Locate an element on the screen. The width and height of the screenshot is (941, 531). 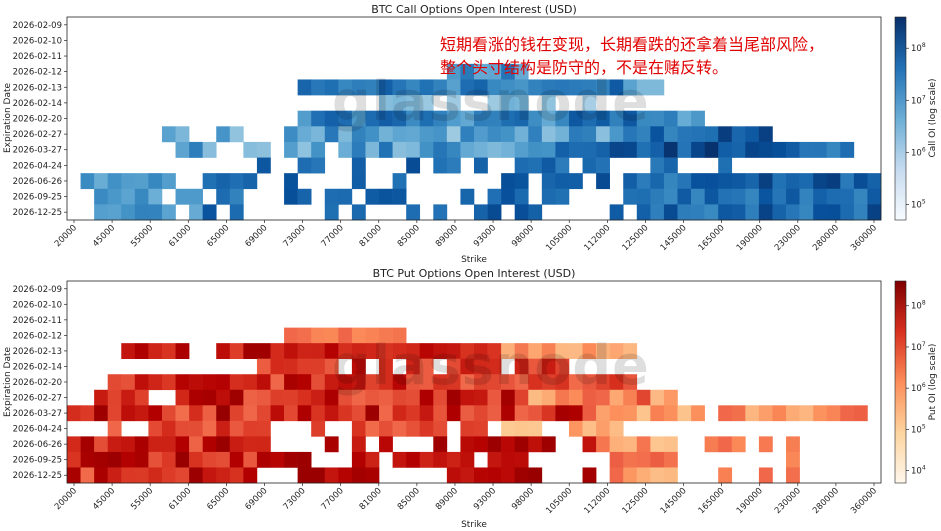
x-tick-label: 73000 is located at coordinates (294, 236).